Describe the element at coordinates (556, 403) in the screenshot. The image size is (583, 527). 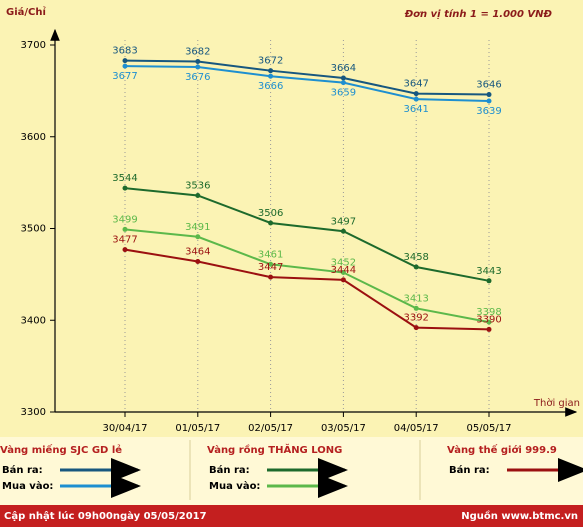
I see `x-axis-label: Thời gian` at that location.